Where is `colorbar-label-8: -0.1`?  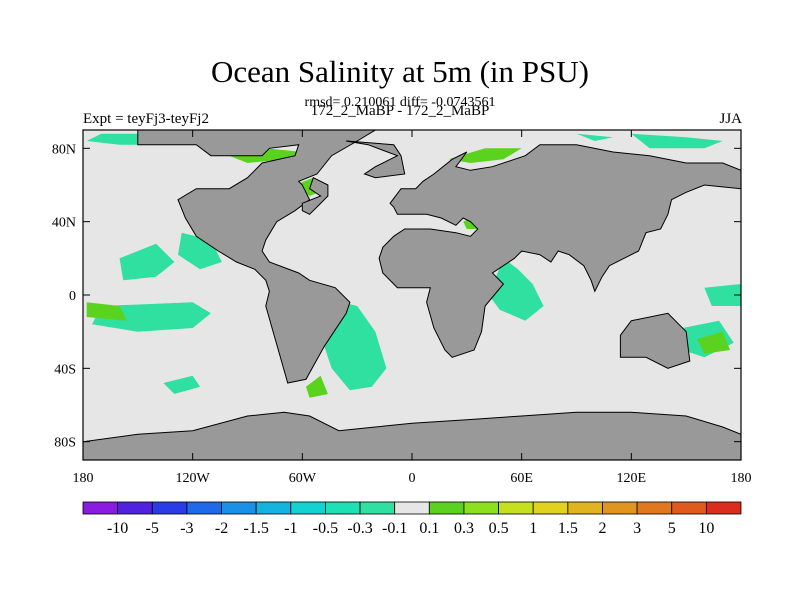
colorbar-label-8: -0.1 is located at coordinates (394, 528).